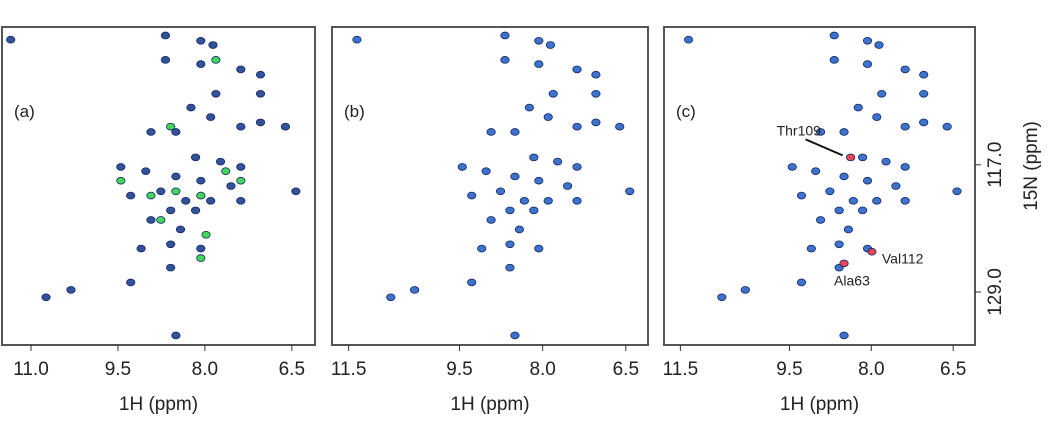 This screenshot has width=1050, height=422. What do you see at coordinates (995, 292) in the screenshot?
I see `y-tick-label: 129.0` at bounding box center [995, 292].